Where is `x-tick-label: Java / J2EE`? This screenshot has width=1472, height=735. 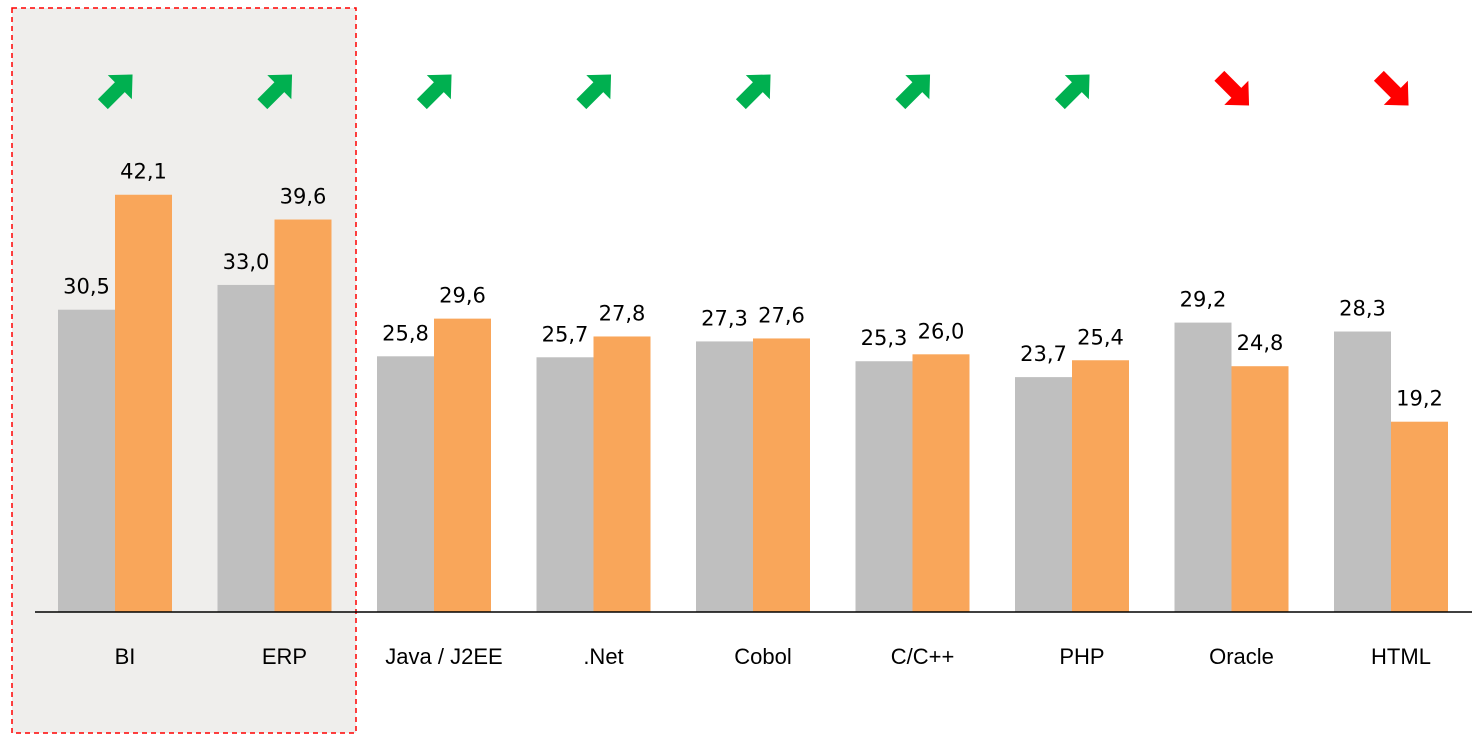
x-tick-label: Java / J2EE is located at coordinates (443, 656).